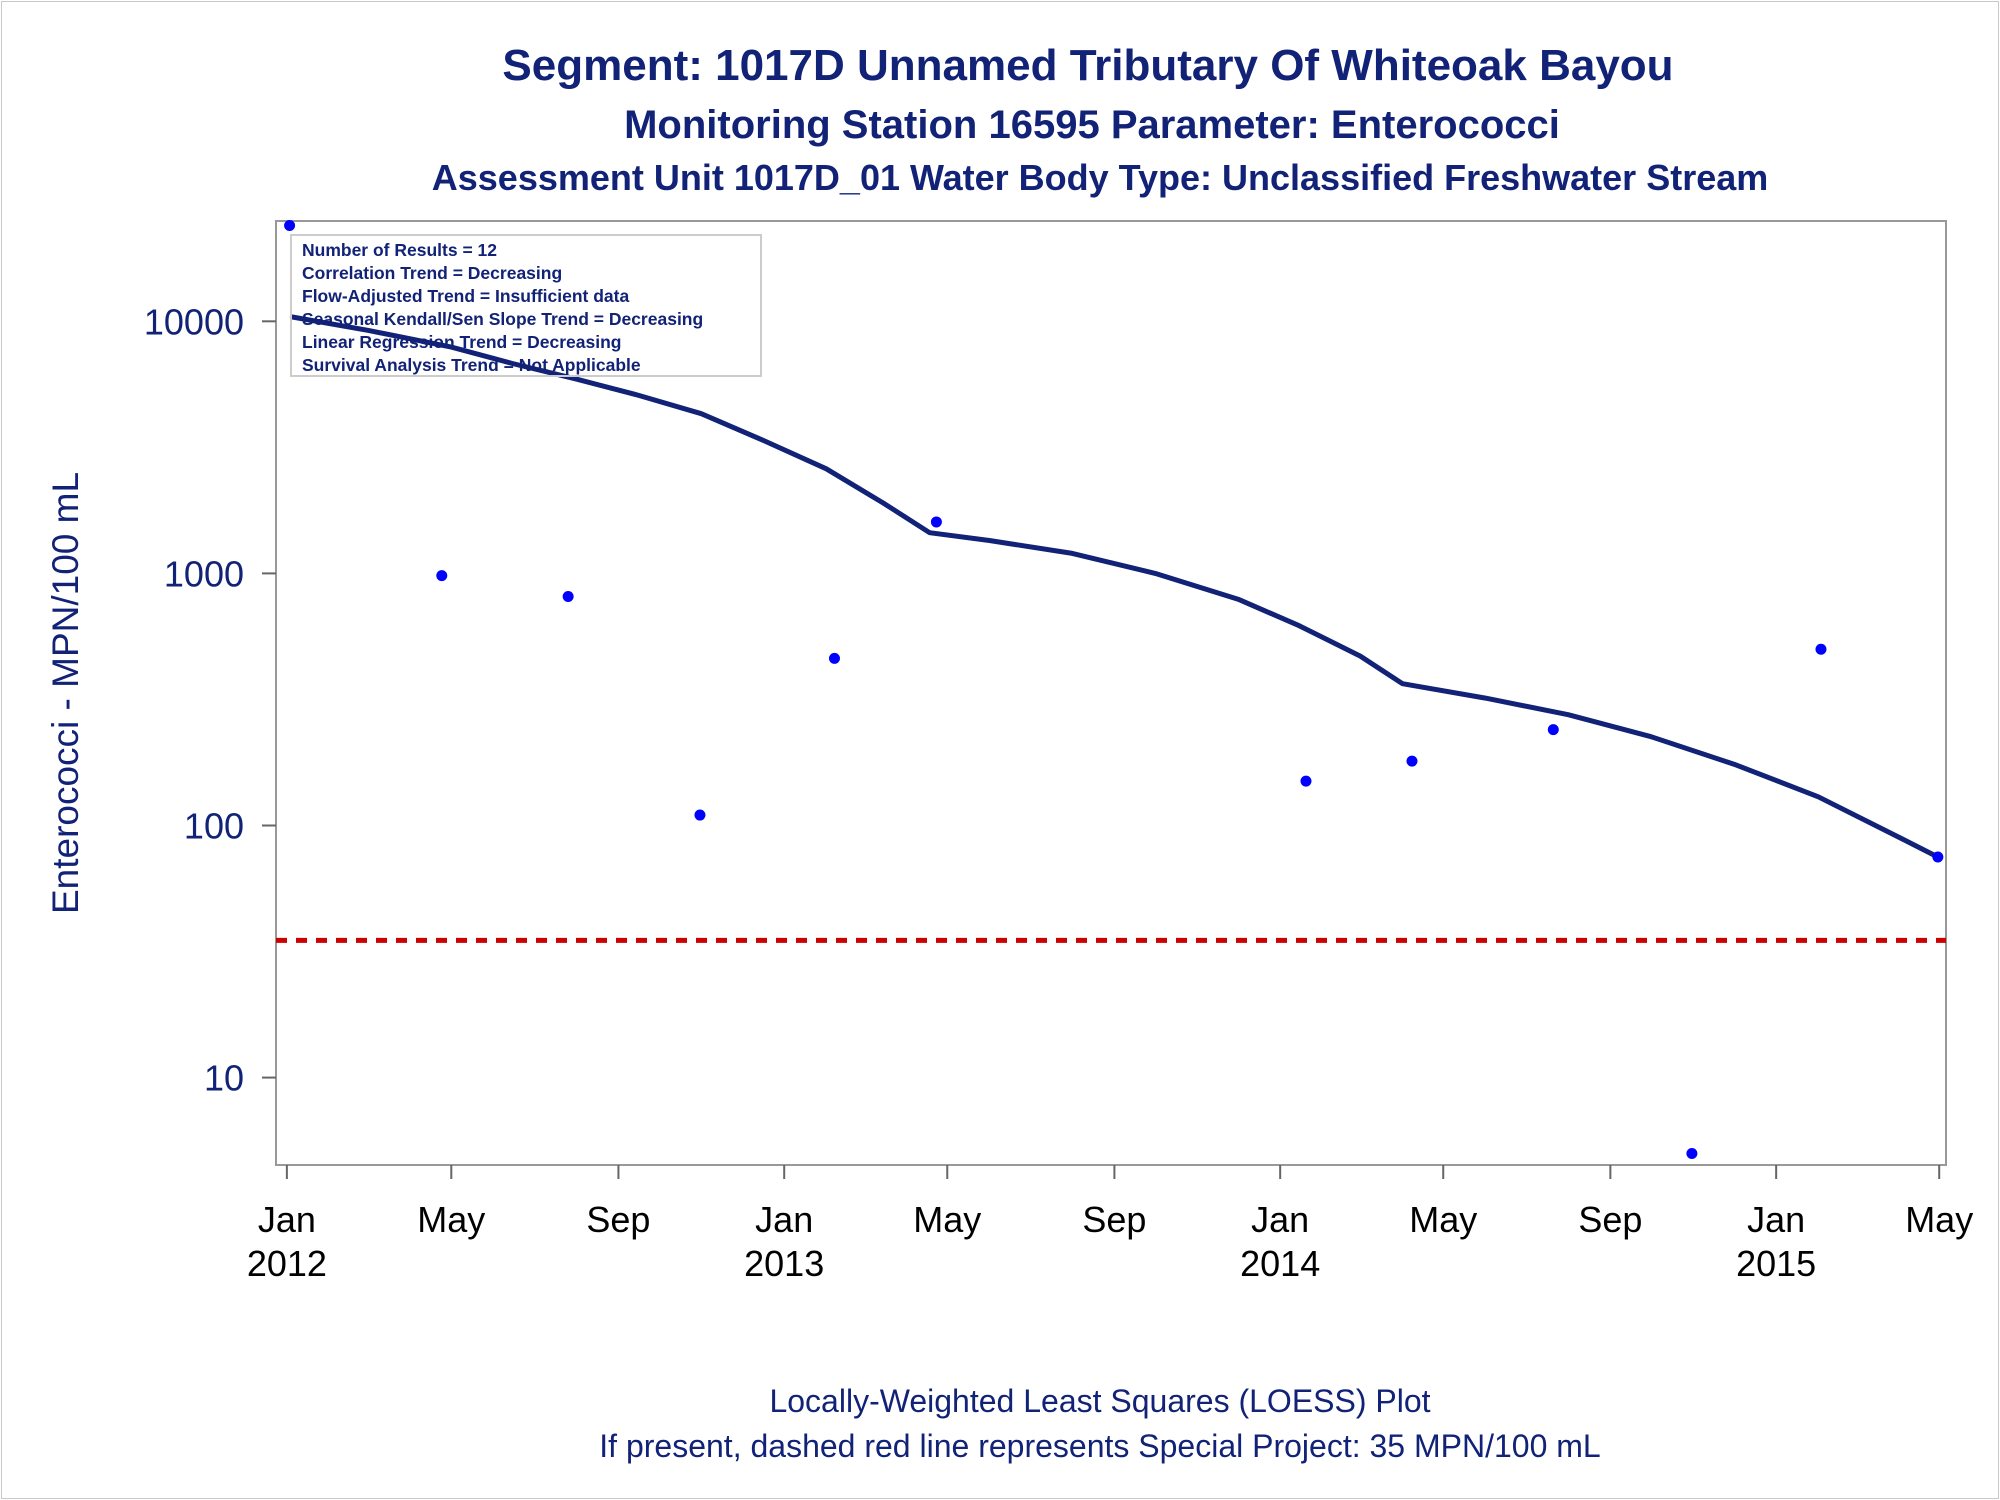 The image size is (2000, 1500). What do you see at coordinates (471, 365) in the screenshot?
I see `stat-survival-analysis-trend: Survival Analysis Trend = Not Applicable` at bounding box center [471, 365].